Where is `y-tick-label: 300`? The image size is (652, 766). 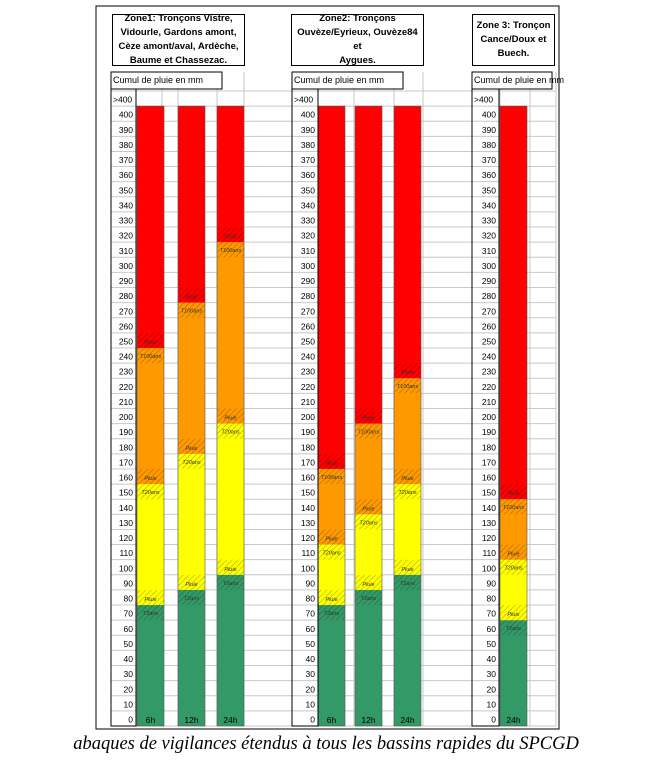 y-tick-label: 300 is located at coordinates (126, 266).